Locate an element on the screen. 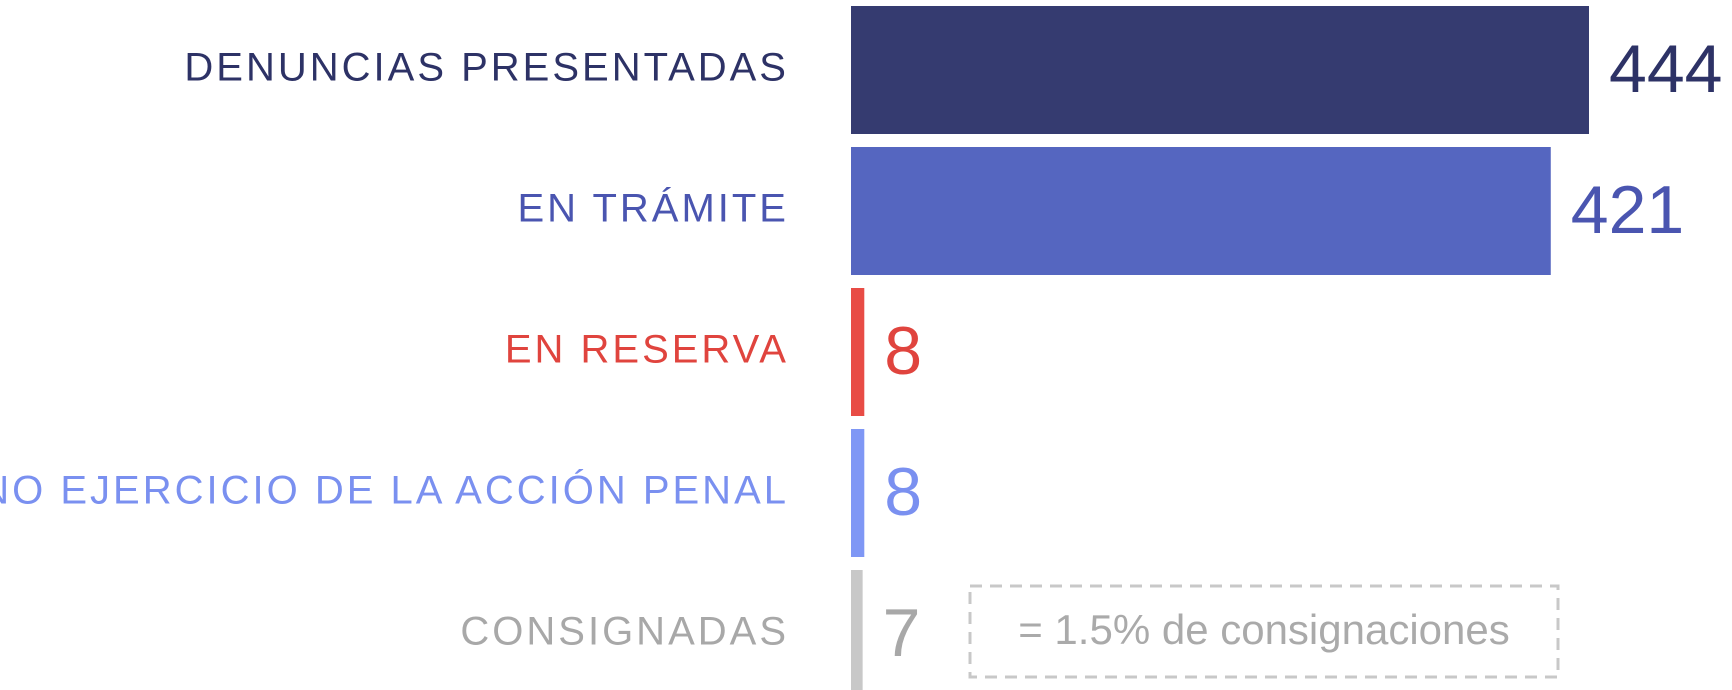 Image resolution: width=1732 pixels, height=690 pixels. value-label: 444 is located at coordinates (1665, 69).